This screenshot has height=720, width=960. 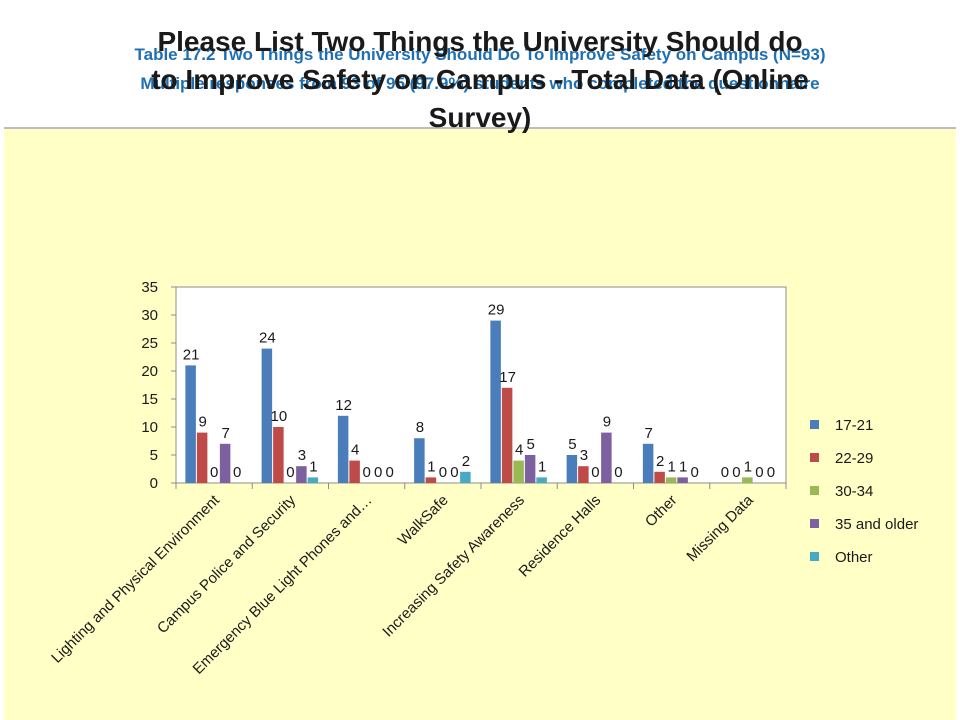 What do you see at coordinates (154, 483) in the screenshot?
I see `y-tick-label: 0` at bounding box center [154, 483].